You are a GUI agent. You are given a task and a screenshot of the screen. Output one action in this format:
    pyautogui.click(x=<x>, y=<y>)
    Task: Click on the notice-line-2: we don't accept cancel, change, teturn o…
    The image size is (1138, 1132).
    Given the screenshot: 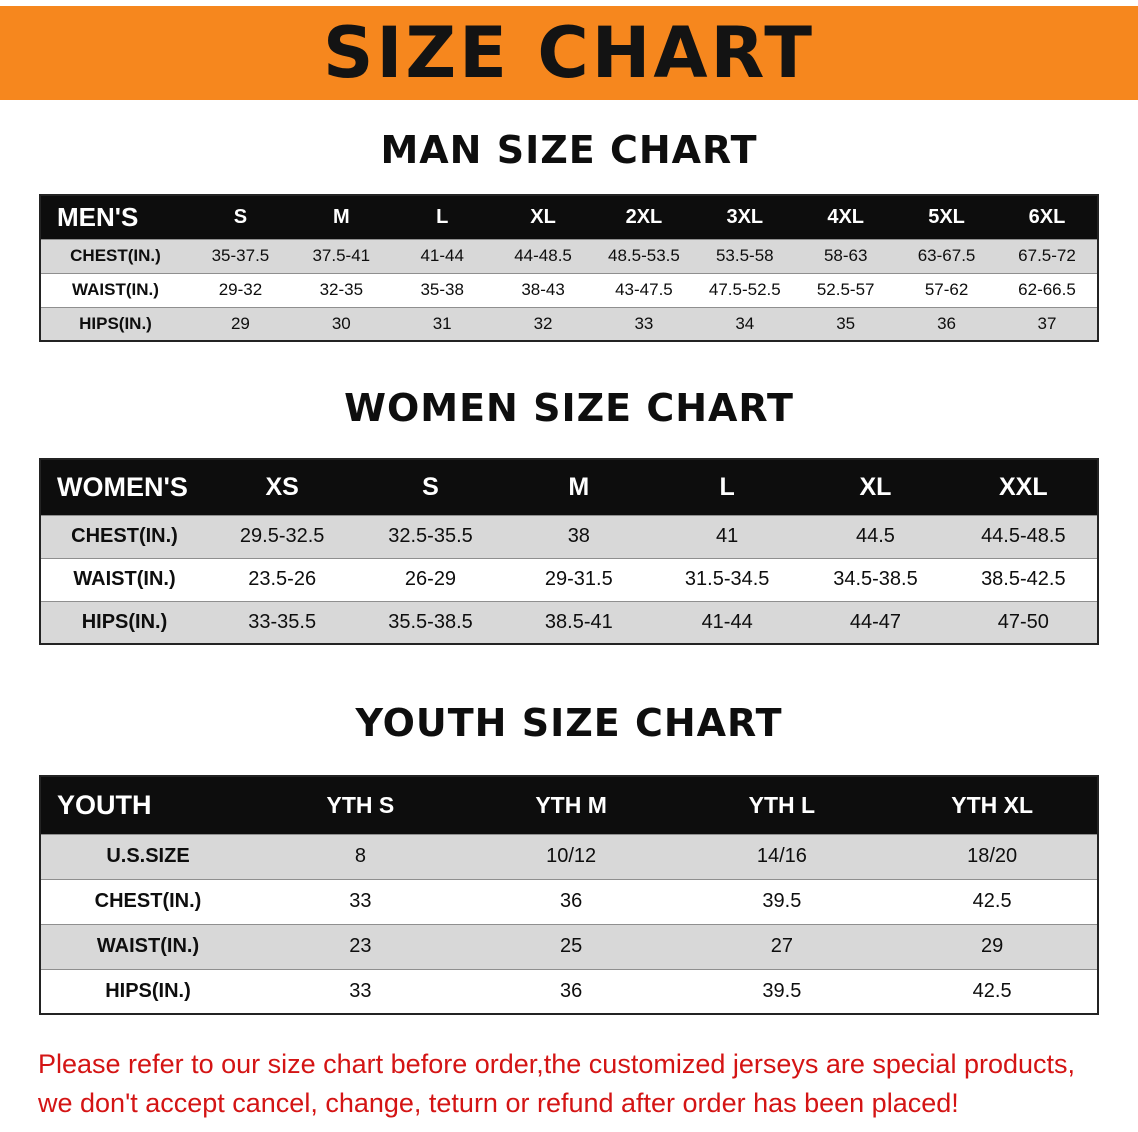 What is the action you would take?
    pyautogui.click(x=498, y=1103)
    